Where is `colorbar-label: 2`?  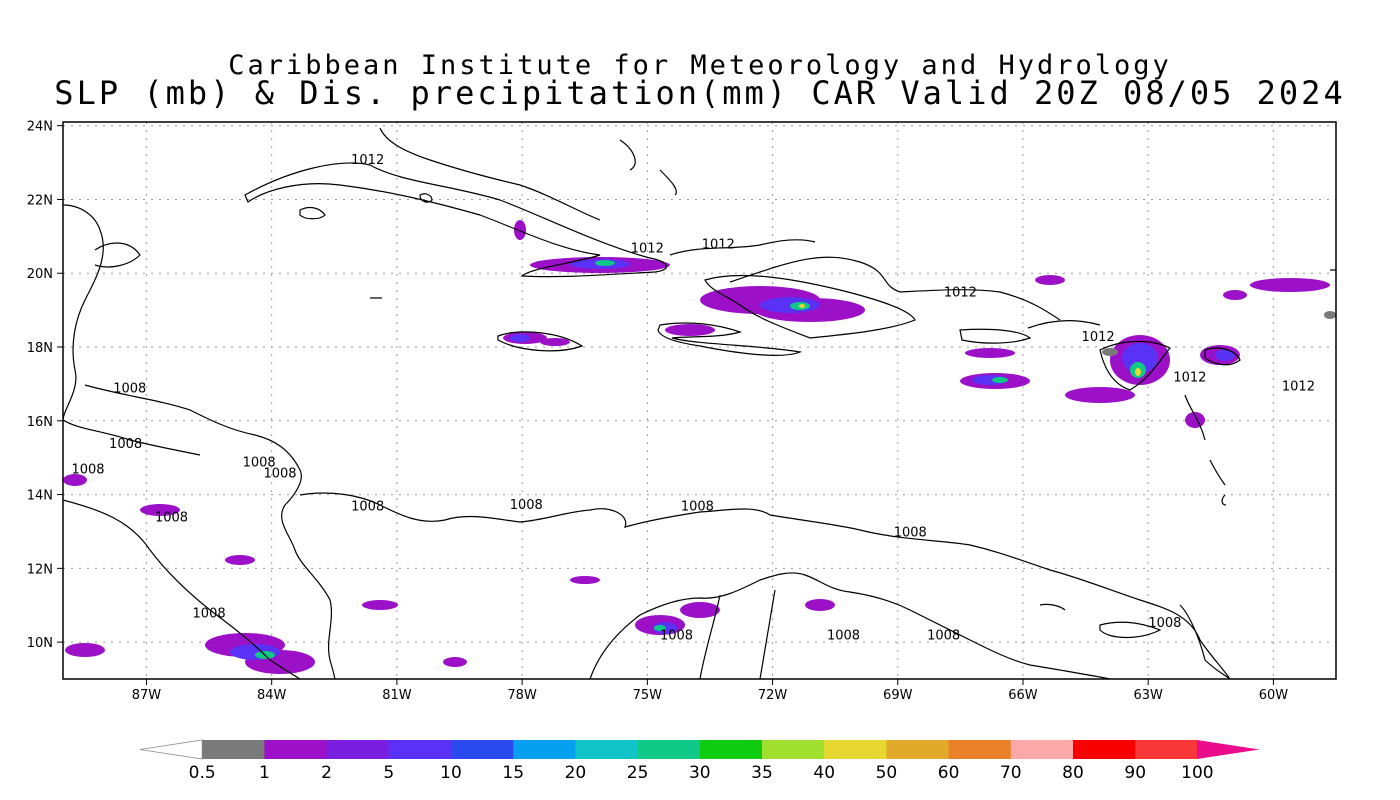 colorbar-label: 2 is located at coordinates (326, 773).